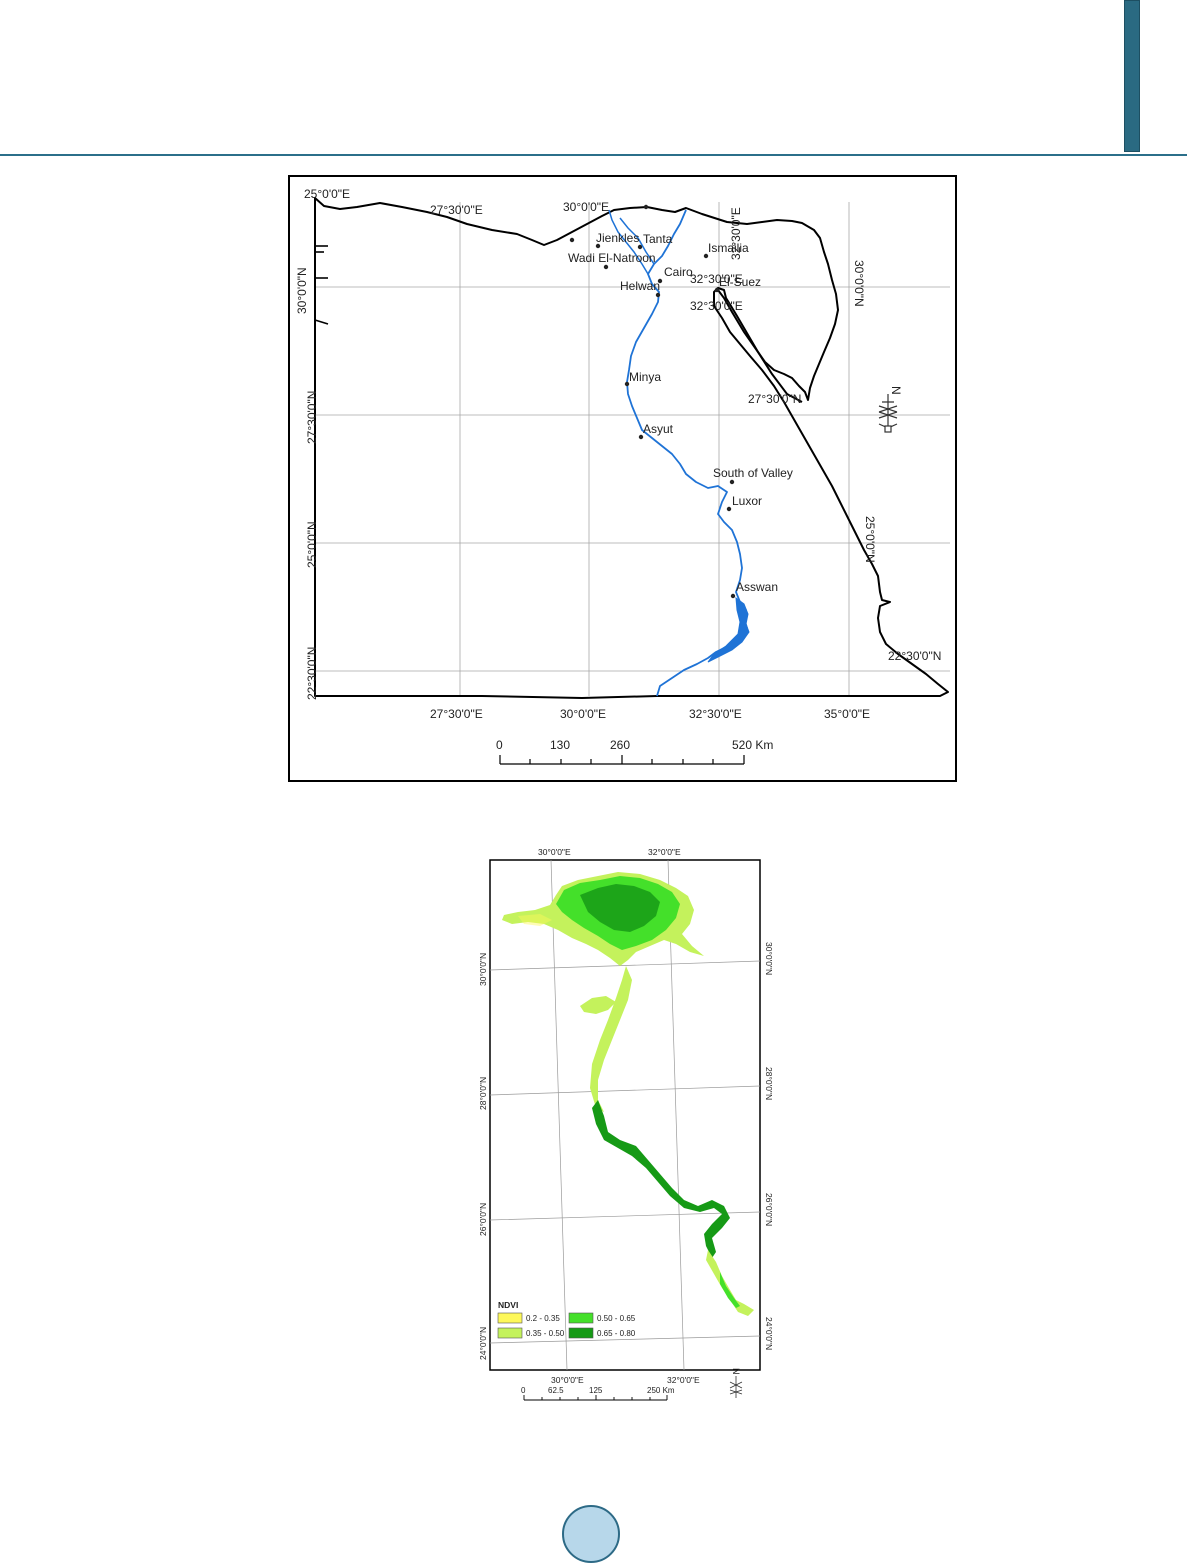 The width and height of the screenshot is (1187, 1564). Describe the element at coordinates (752, 745) in the screenshot. I see `scale-tick-520: 520 Km` at that location.